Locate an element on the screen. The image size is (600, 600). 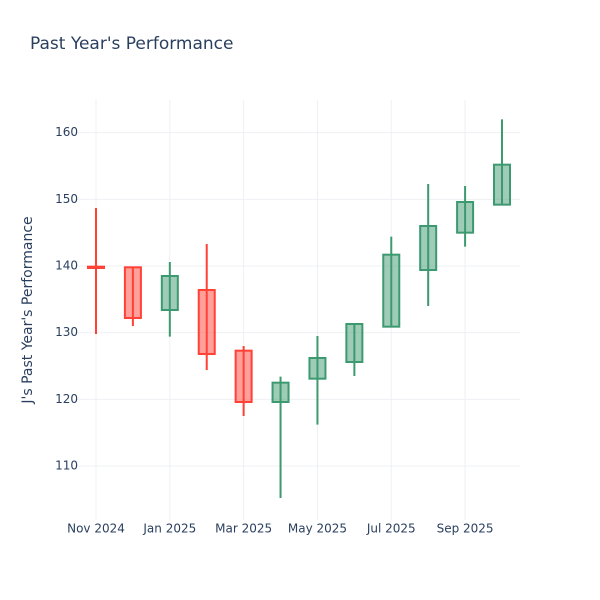
x-tick-label: May 2025 is located at coordinates (317, 529).